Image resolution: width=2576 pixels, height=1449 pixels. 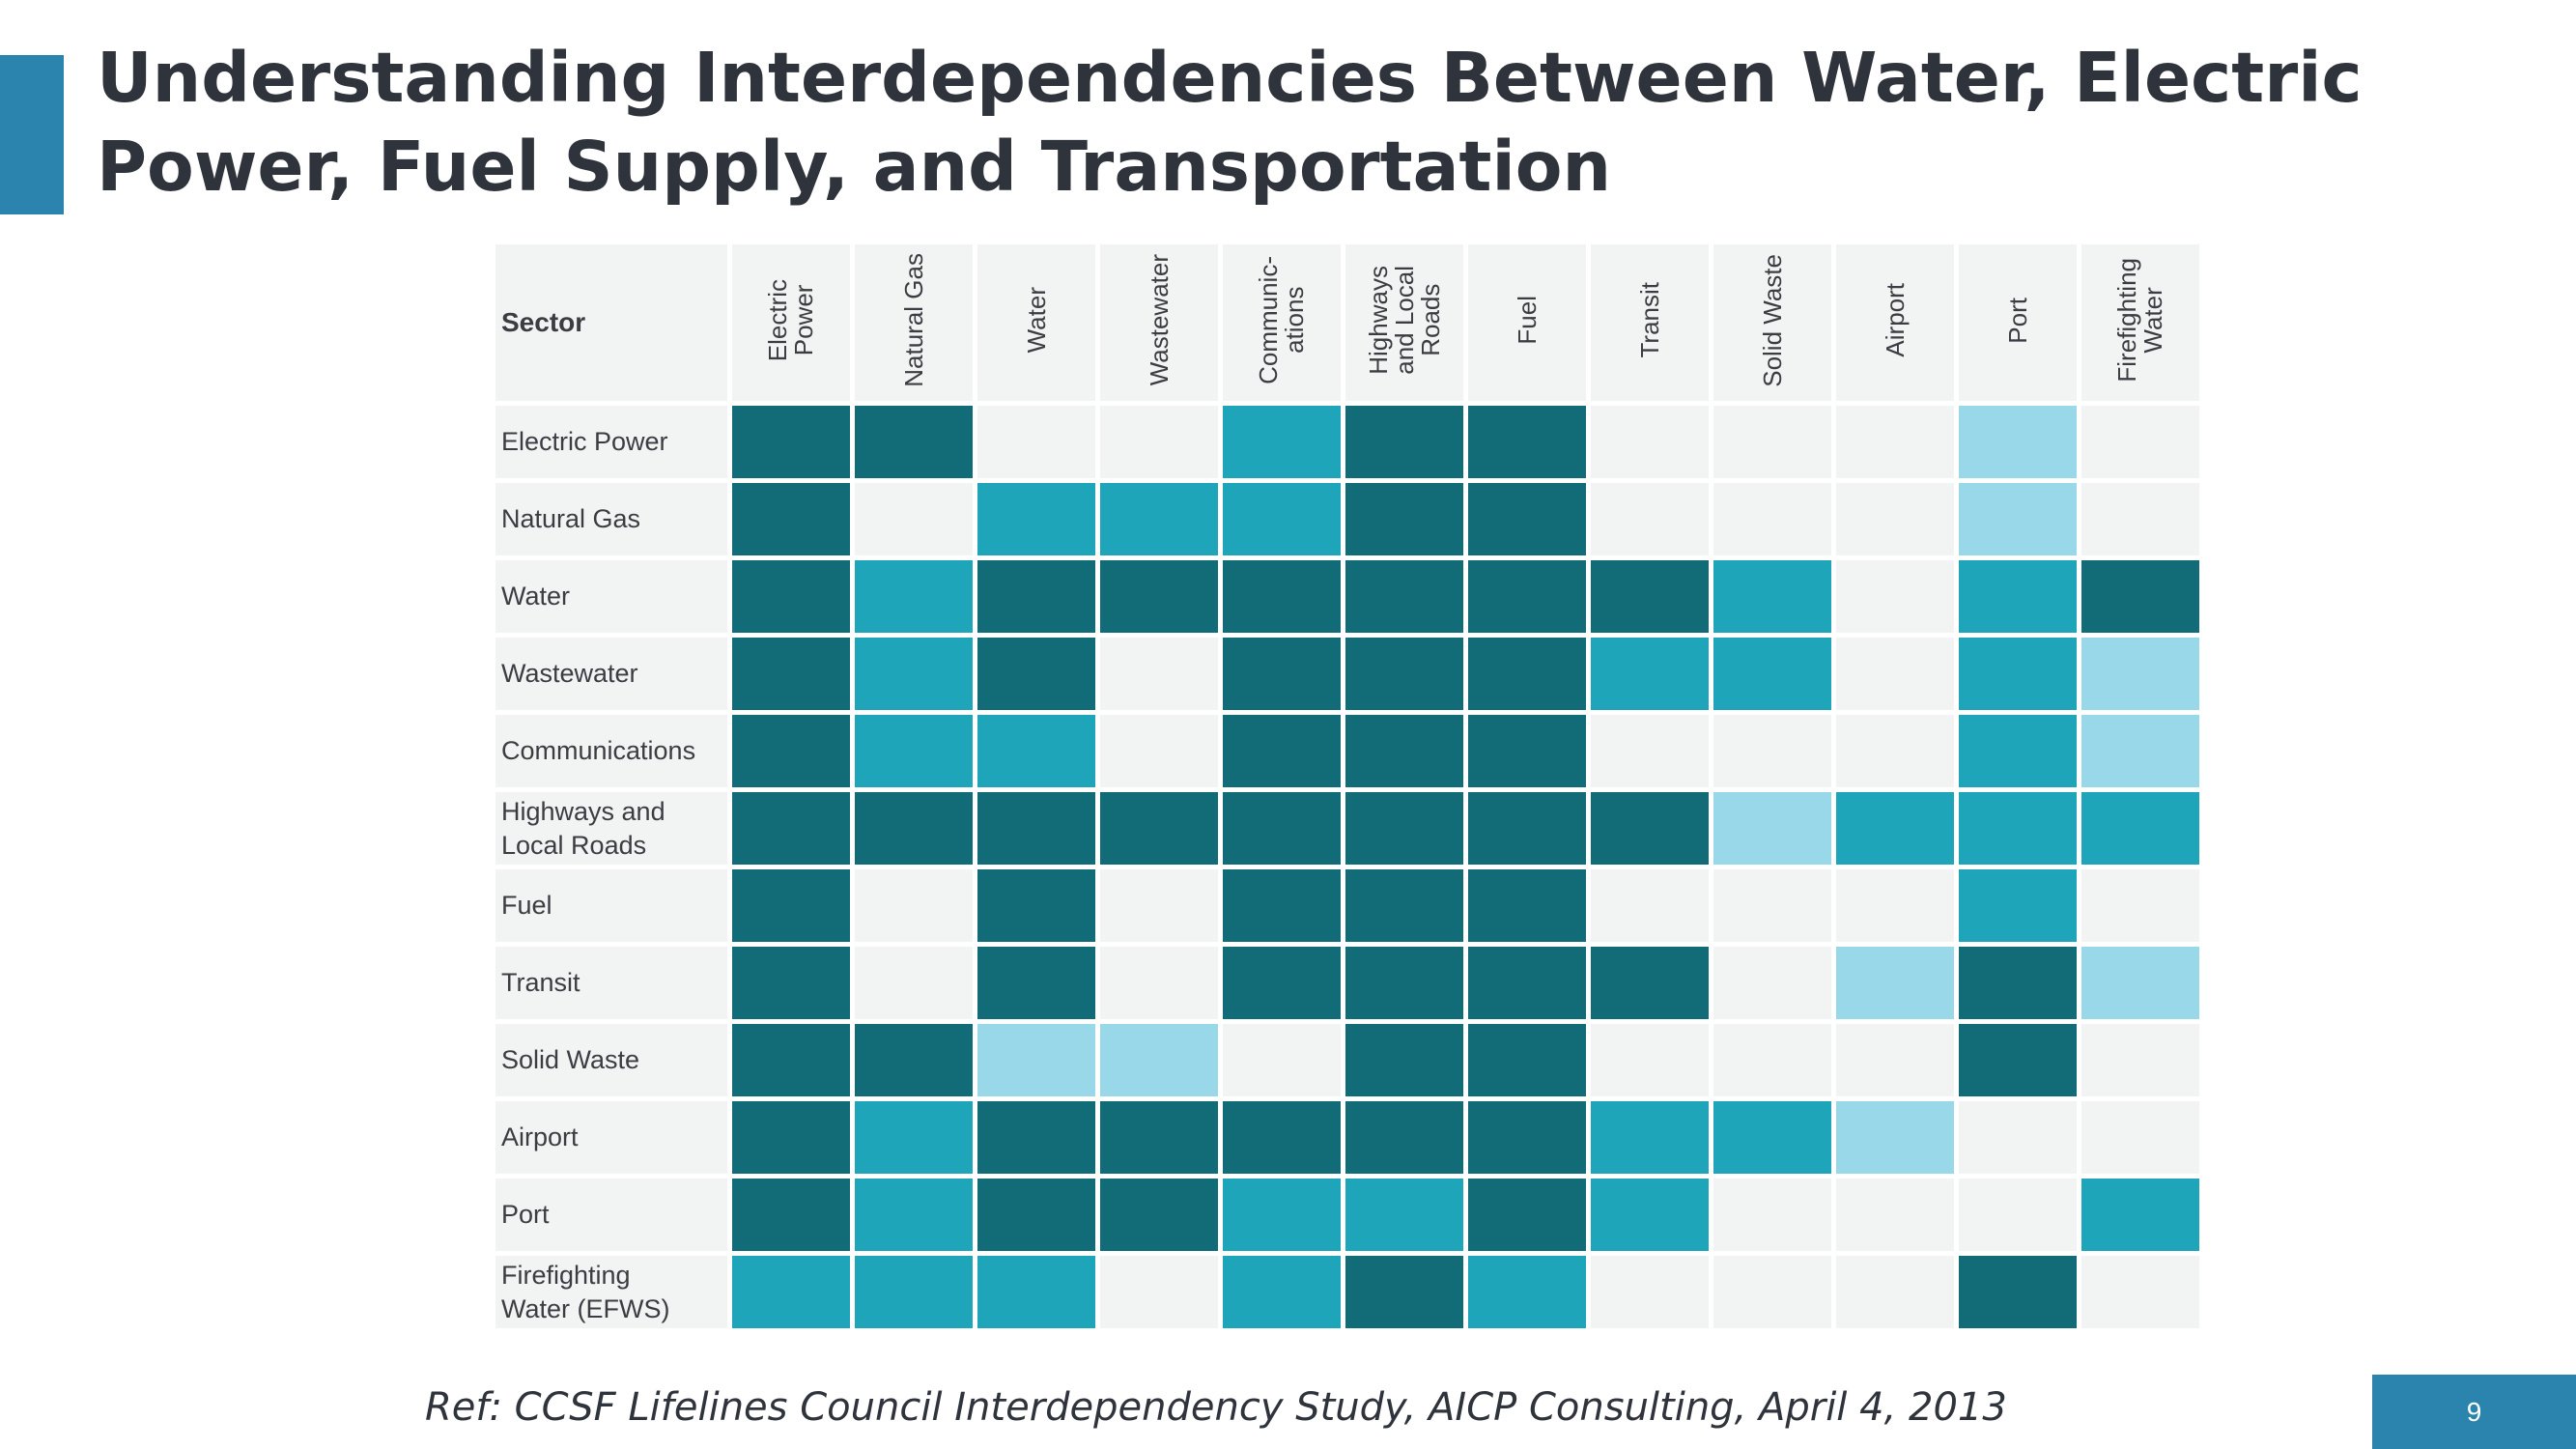 What do you see at coordinates (611, 983) in the screenshot?
I see `row-label: Transit` at bounding box center [611, 983].